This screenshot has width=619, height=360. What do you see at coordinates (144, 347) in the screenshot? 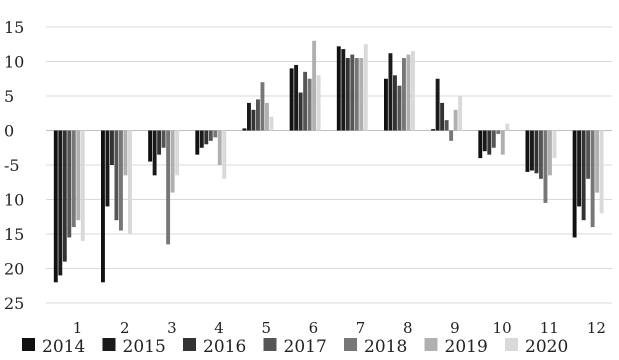
I see `legend-label-2015: 2015` at bounding box center [144, 347].